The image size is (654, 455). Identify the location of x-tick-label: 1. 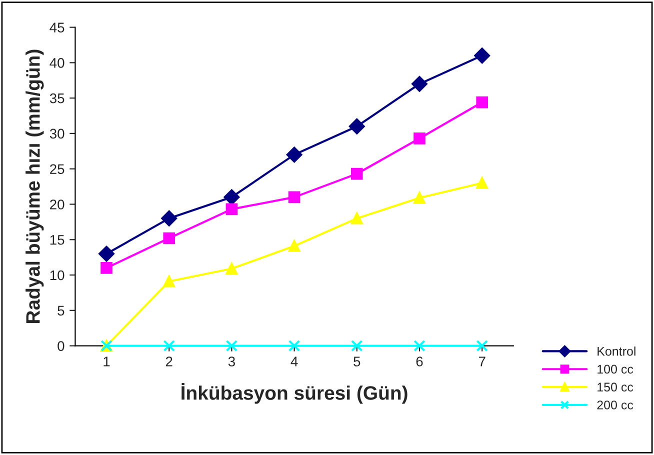
(107, 361).